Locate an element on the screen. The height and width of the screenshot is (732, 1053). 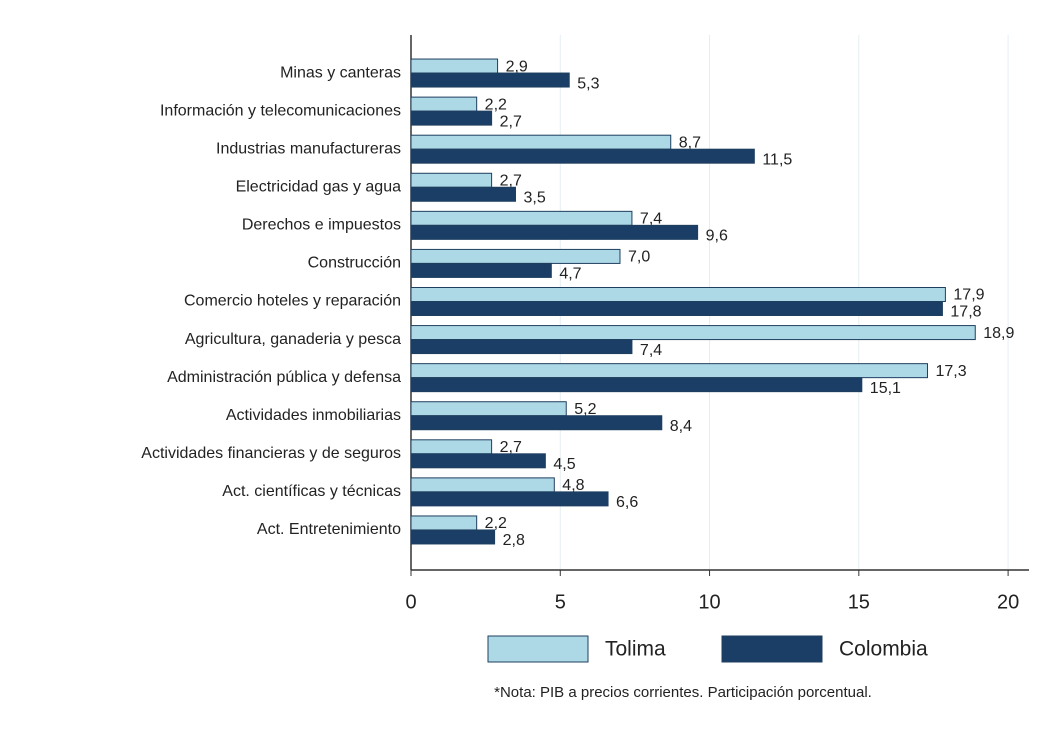
value-label: 15,1 is located at coordinates (885, 388).